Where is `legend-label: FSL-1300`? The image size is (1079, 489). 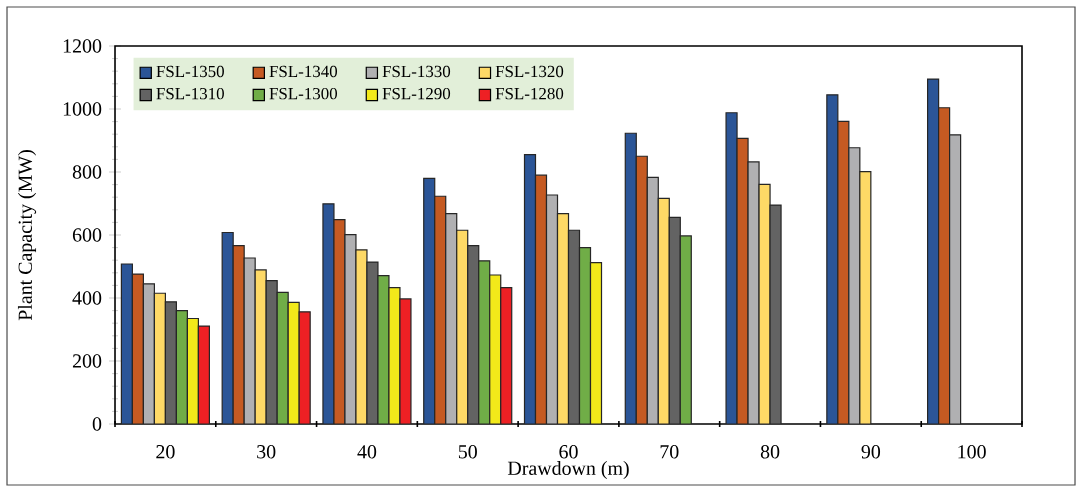
legend-label: FSL-1300 is located at coordinates (303, 93).